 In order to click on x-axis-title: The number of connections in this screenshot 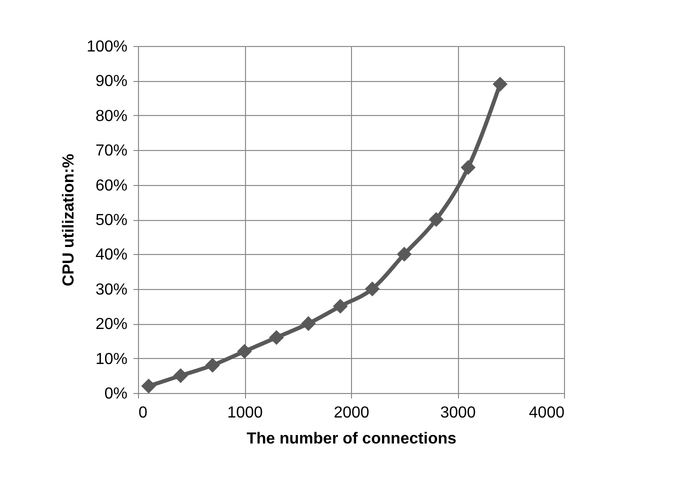, I will do `click(351, 439)`.